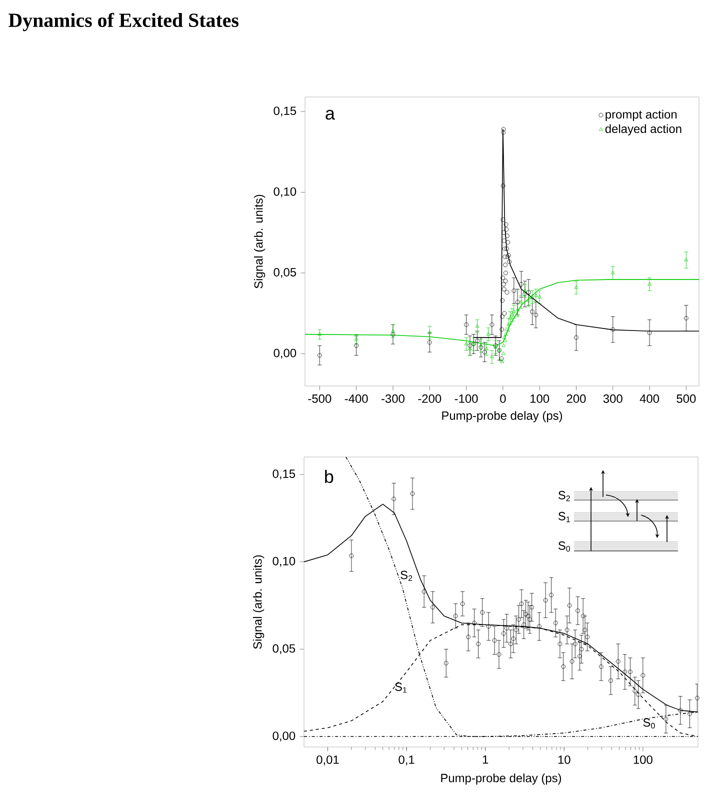 This screenshot has width=706, height=803. Describe the element at coordinates (503, 398) in the screenshot. I see `x-tick-label: 0` at that location.